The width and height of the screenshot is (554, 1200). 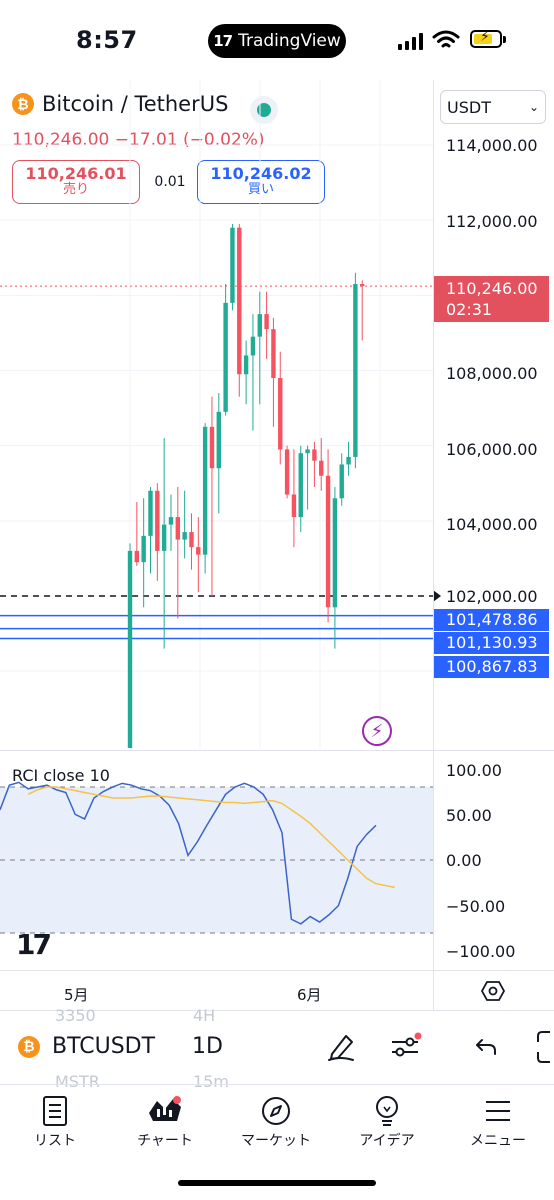 What do you see at coordinates (544, 1047) in the screenshot?
I see `more-tools-icon` at bounding box center [544, 1047].